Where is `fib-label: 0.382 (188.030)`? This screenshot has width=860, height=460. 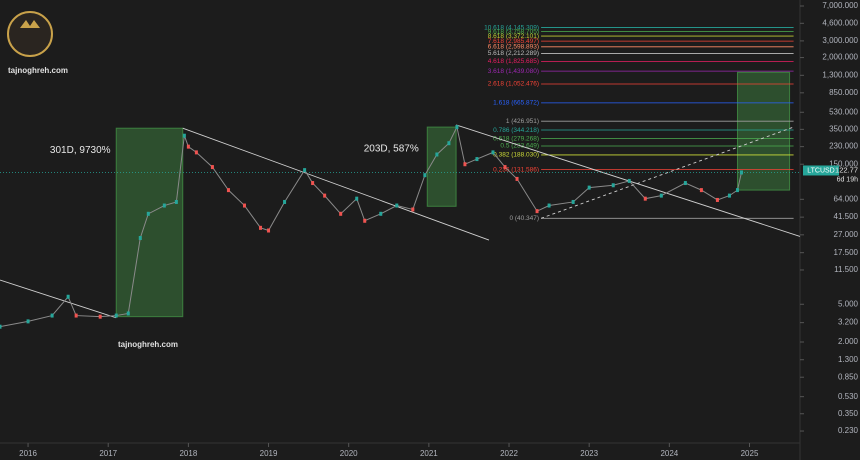
fib-label: 0.382 (188.030) is located at coordinates (516, 155).